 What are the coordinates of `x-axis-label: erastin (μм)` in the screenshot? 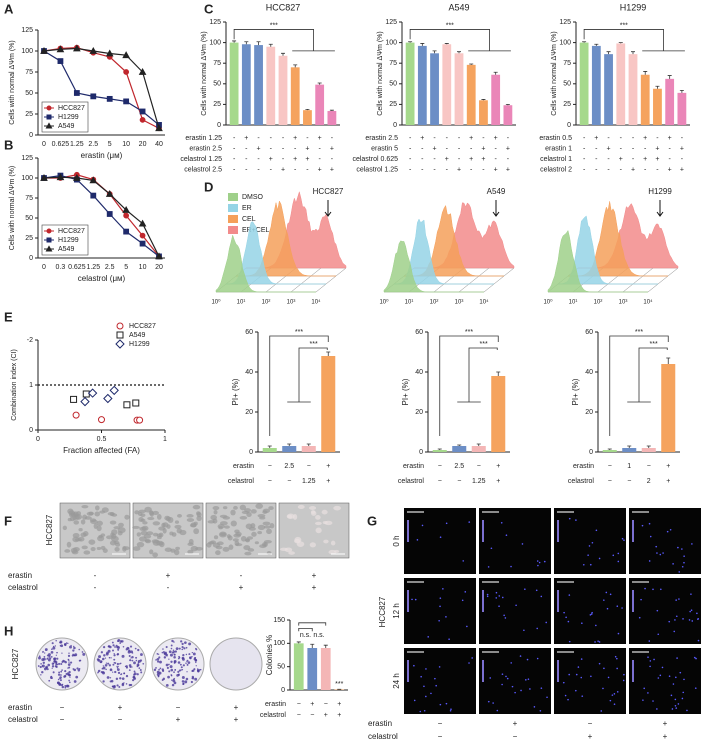 It's located at (102, 155).